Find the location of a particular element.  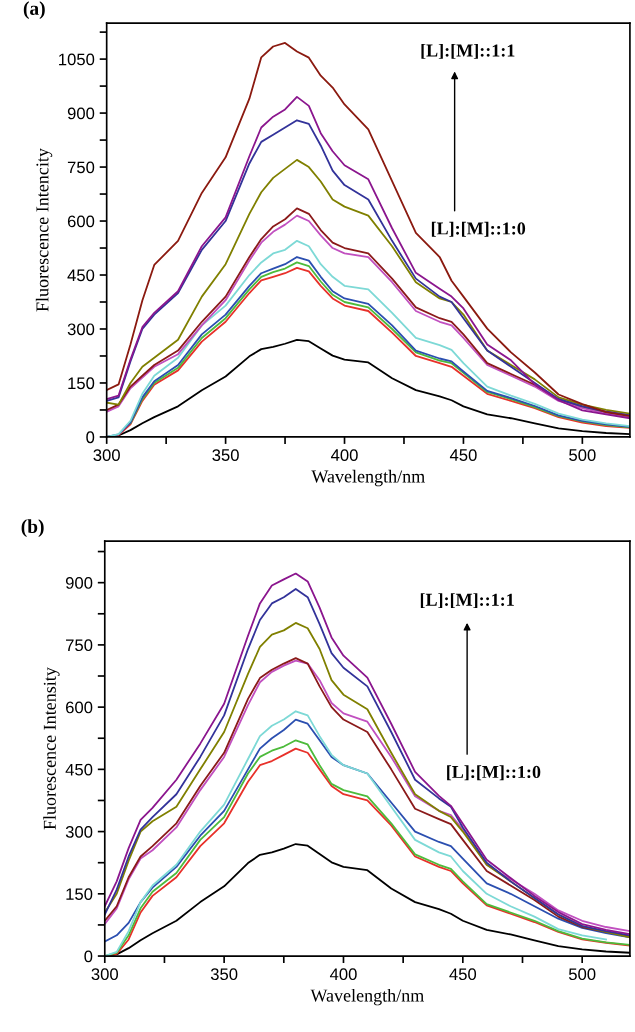

x-tick-label: 300 is located at coordinates (106, 455).